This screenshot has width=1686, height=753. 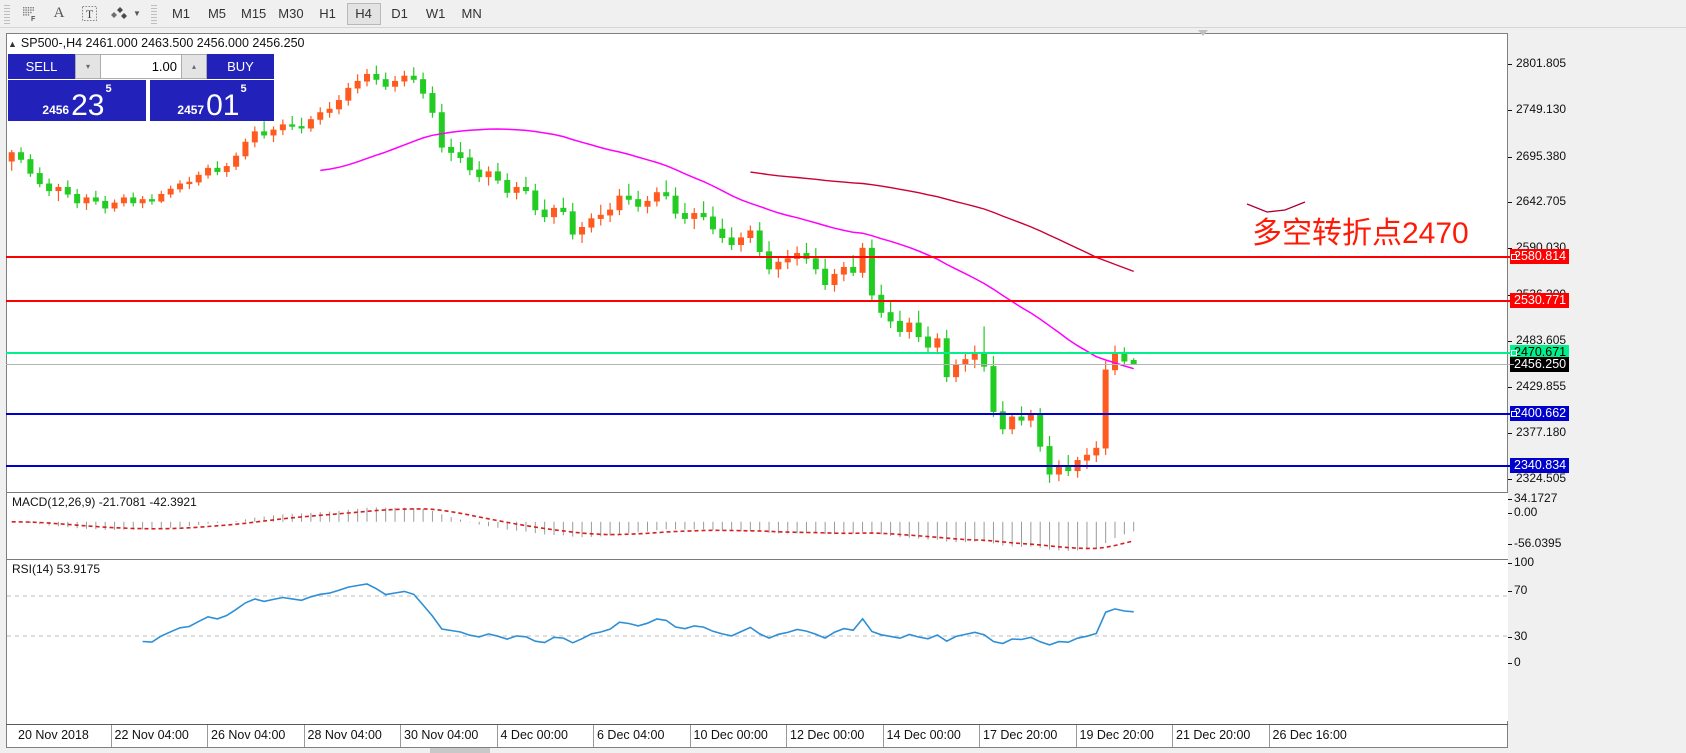 I want to click on time-tick-label: 30 Nov 04:00, so click(x=441, y=735).